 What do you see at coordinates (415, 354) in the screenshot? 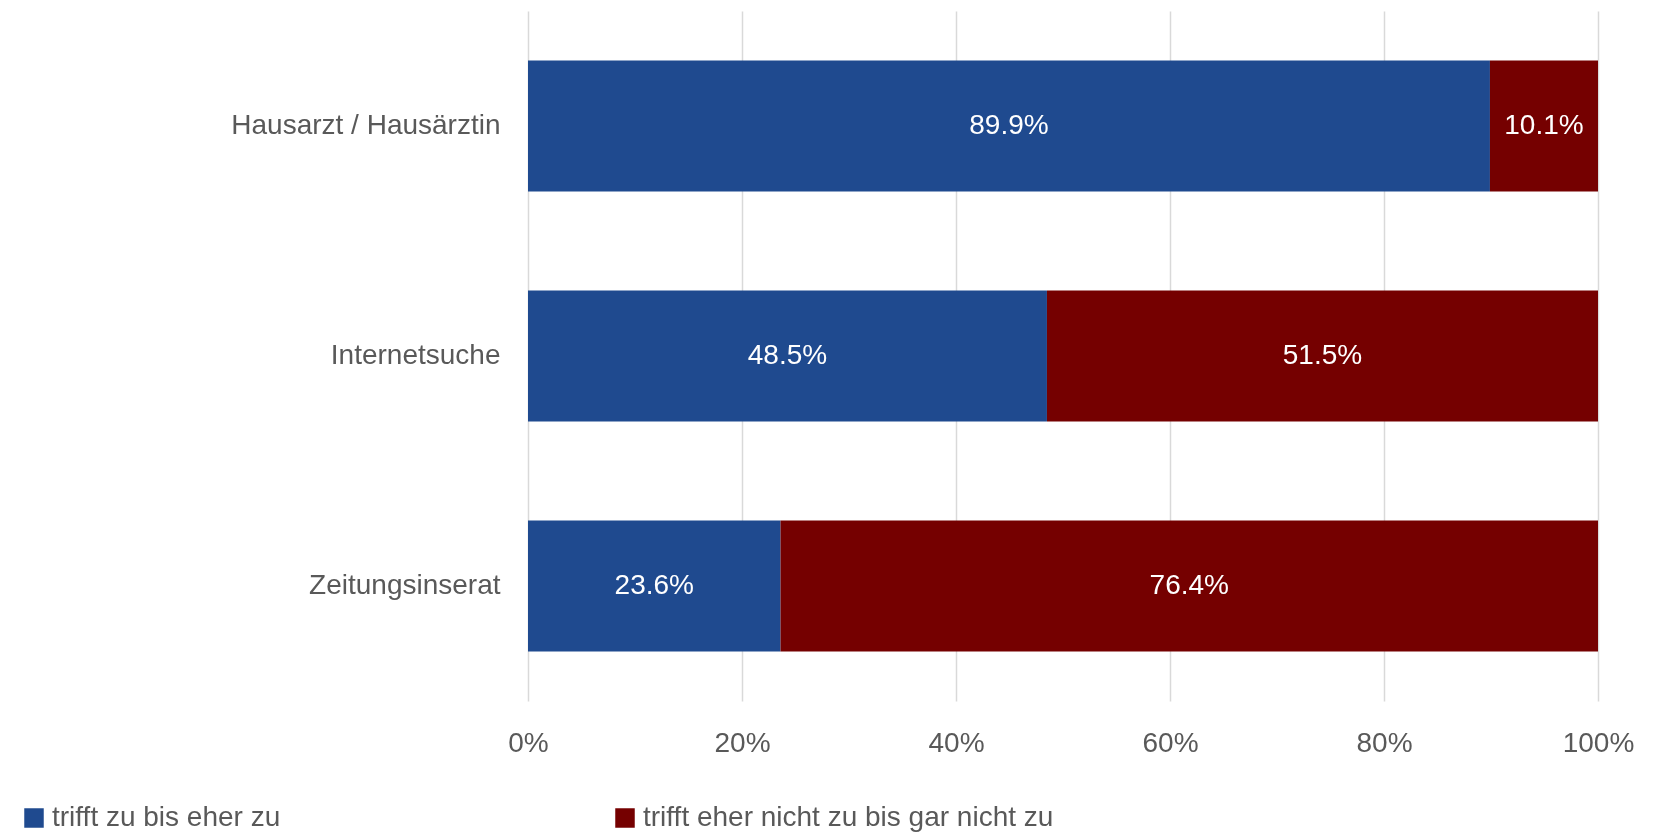
I see `y-tick-label: Internetsuche` at bounding box center [415, 354].